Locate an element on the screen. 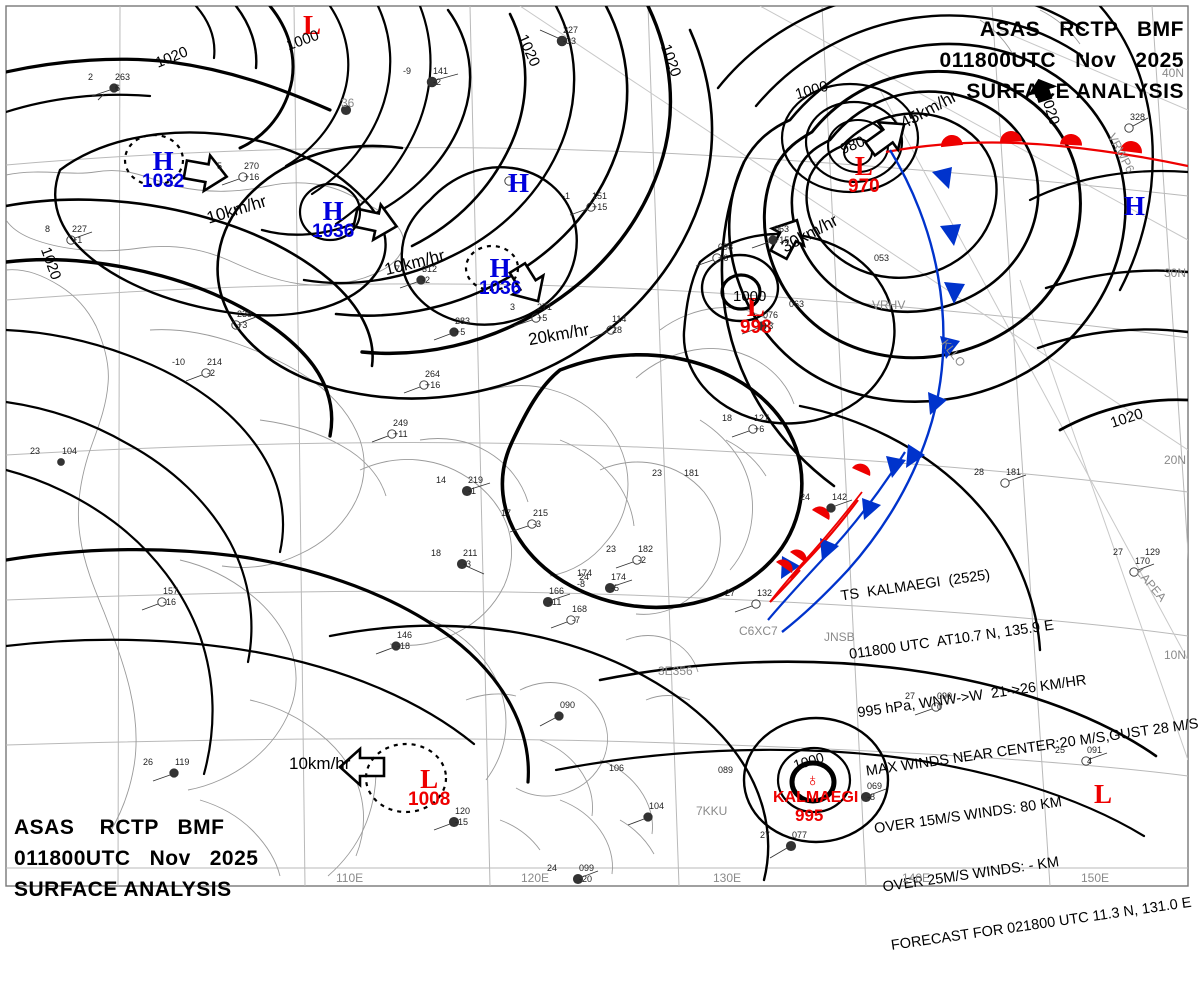  station-temperature: 28 is located at coordinates (978, 472).